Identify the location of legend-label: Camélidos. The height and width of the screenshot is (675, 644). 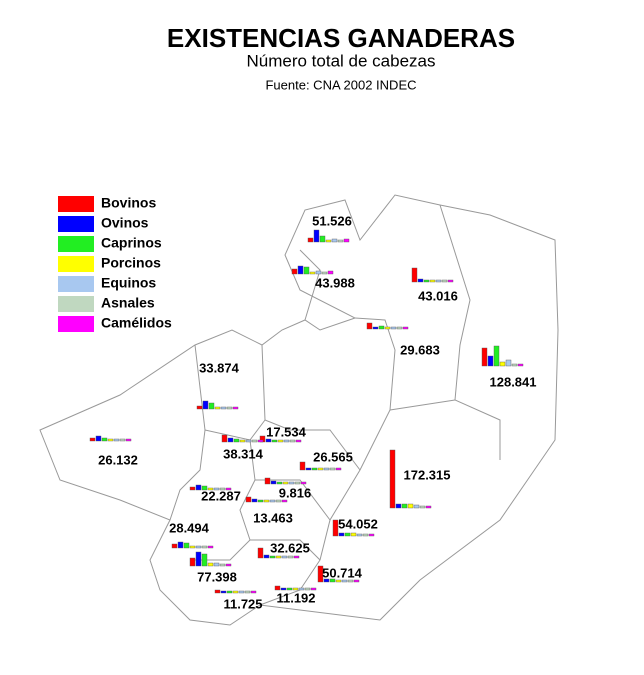
(136, 323).